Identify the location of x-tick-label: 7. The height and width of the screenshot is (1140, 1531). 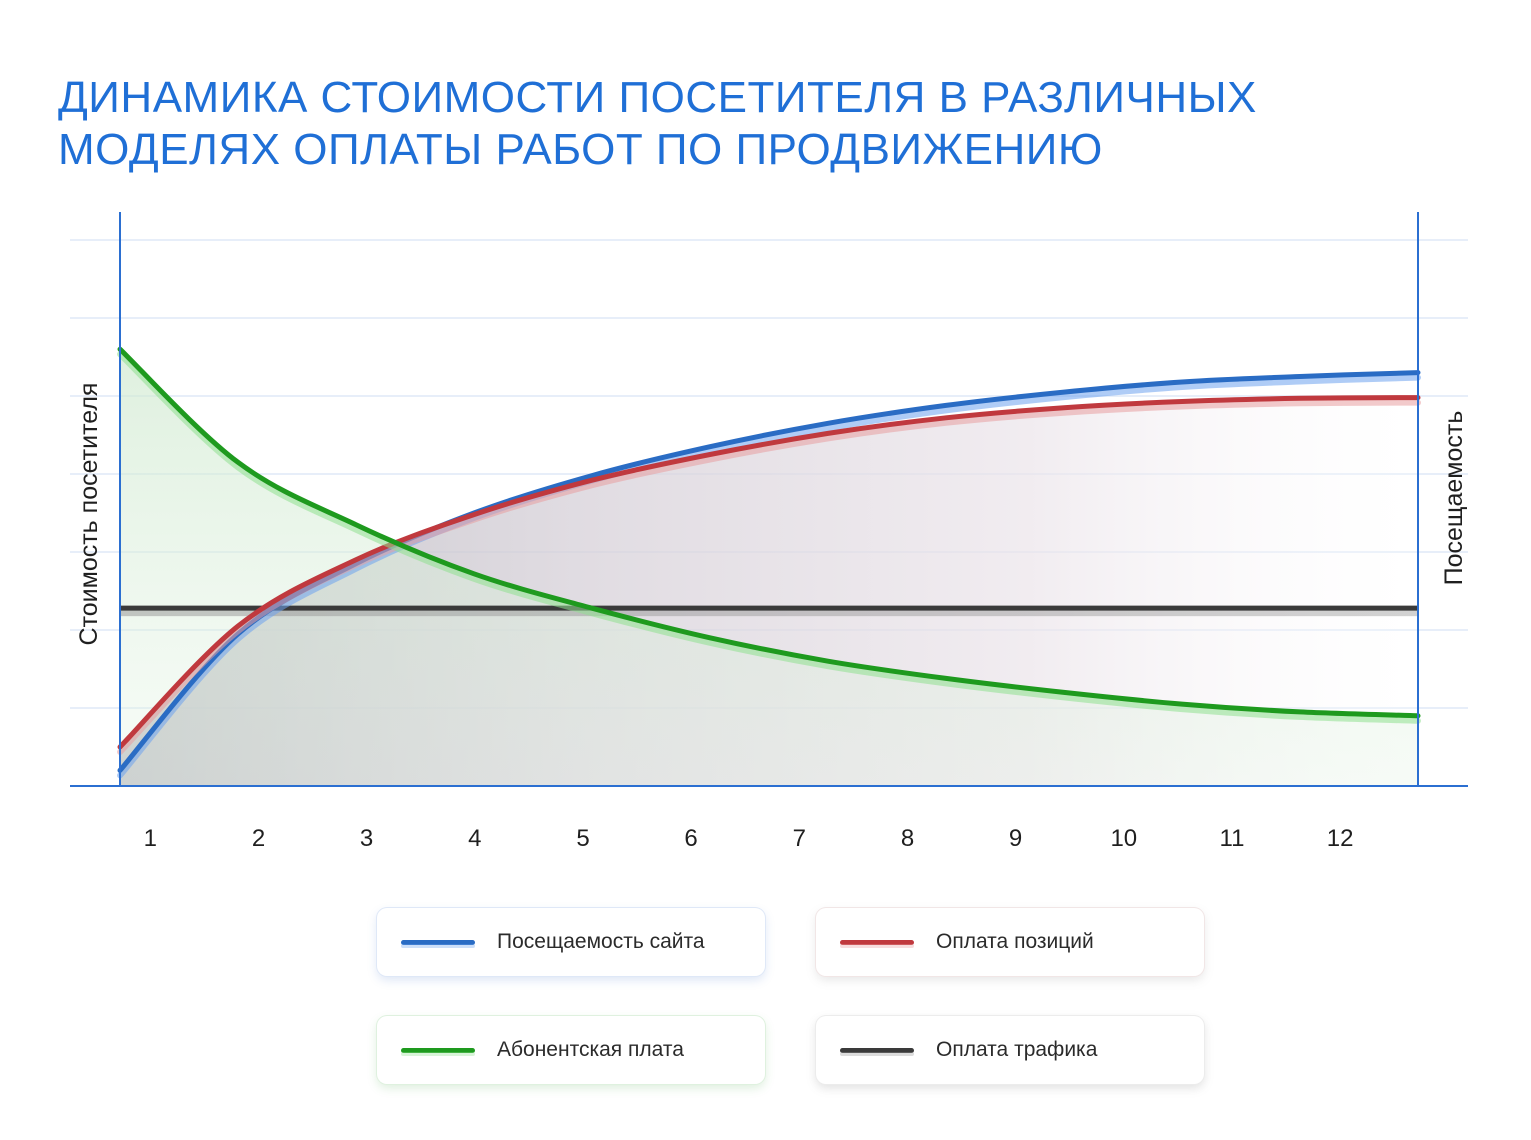
(799, 838).